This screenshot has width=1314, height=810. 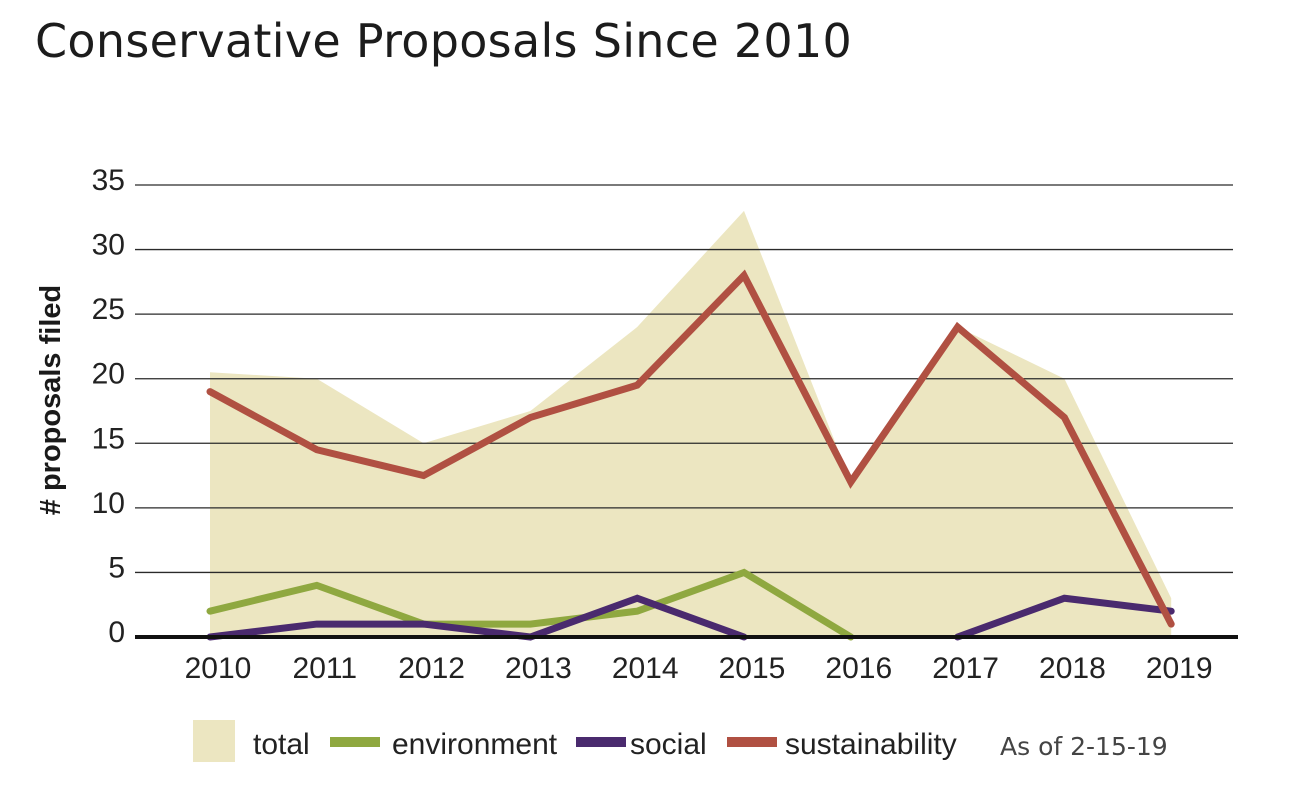 What do you see at coordinates (108, 245) in the screenshot?
I see `y-tick-label: 30` at bounding box center [108, 245].